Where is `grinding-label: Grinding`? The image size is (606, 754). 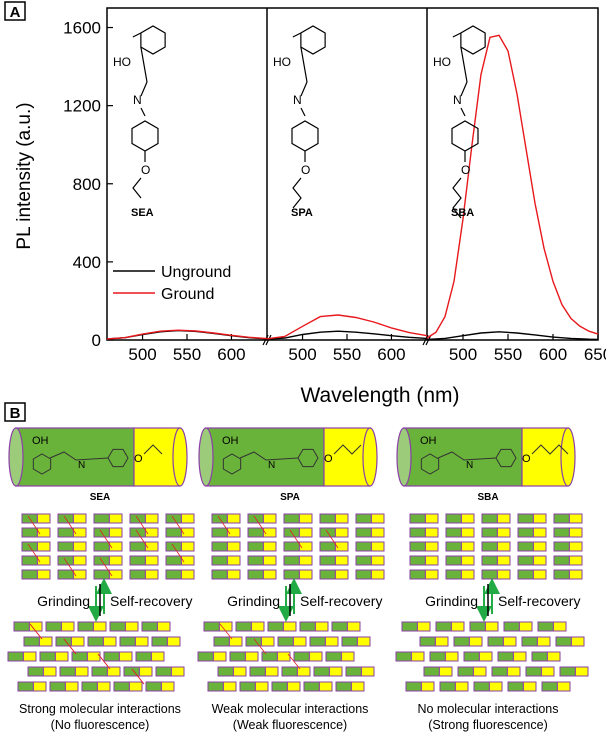 grinding-label: Grinding is located at coordinates (451, 601).